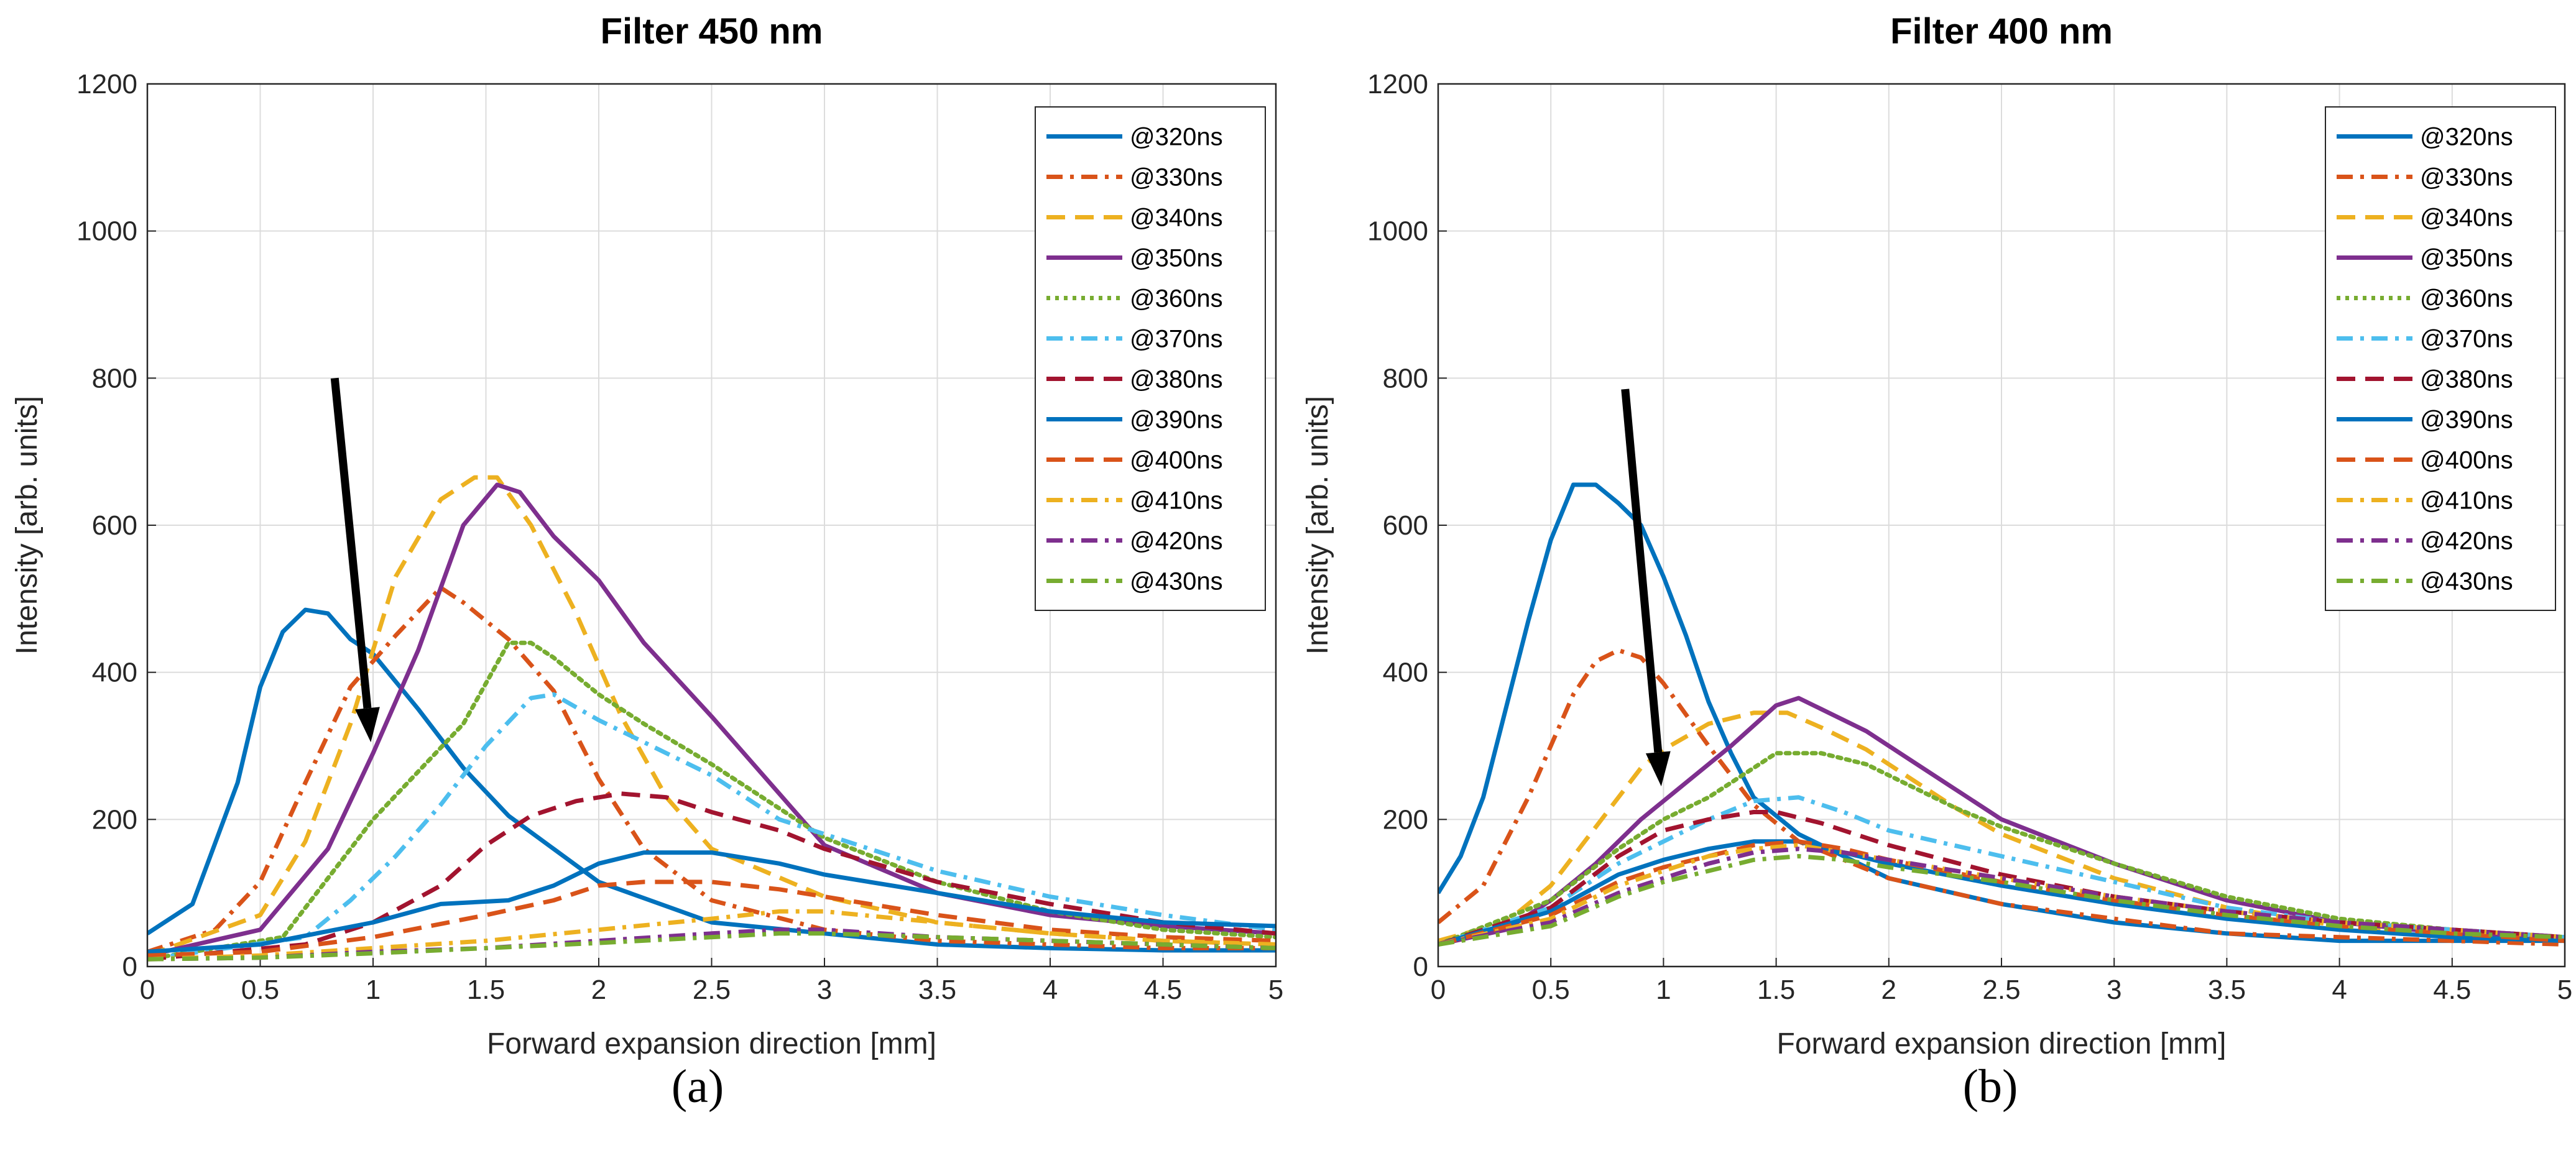  Describe the element at coordinates (1990, 1086) in the screenshot. I see `caption-panel-b: (b)` at that location.